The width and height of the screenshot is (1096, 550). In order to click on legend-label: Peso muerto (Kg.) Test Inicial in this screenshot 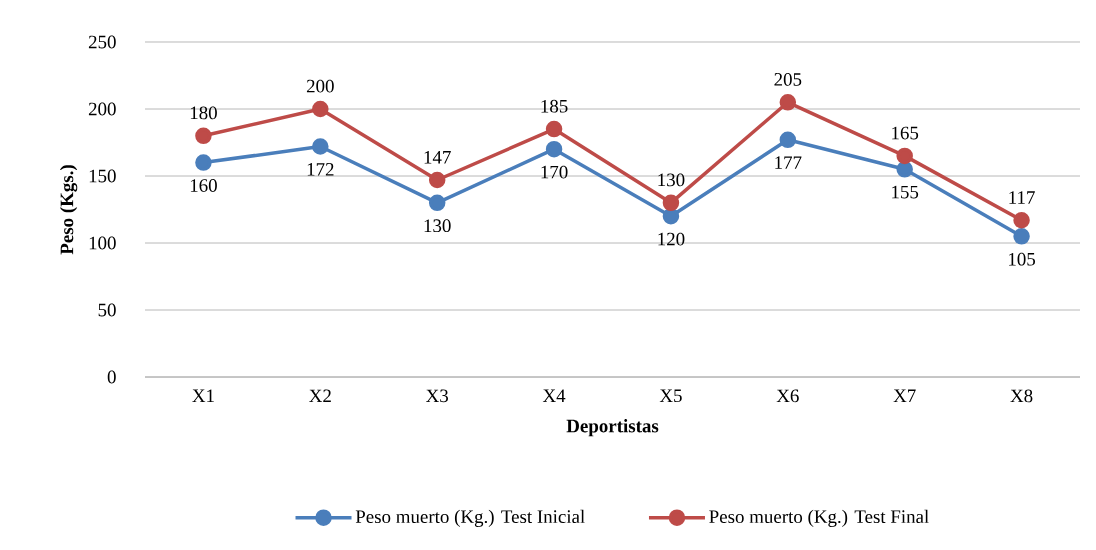, I will do `click(470, 518)`.